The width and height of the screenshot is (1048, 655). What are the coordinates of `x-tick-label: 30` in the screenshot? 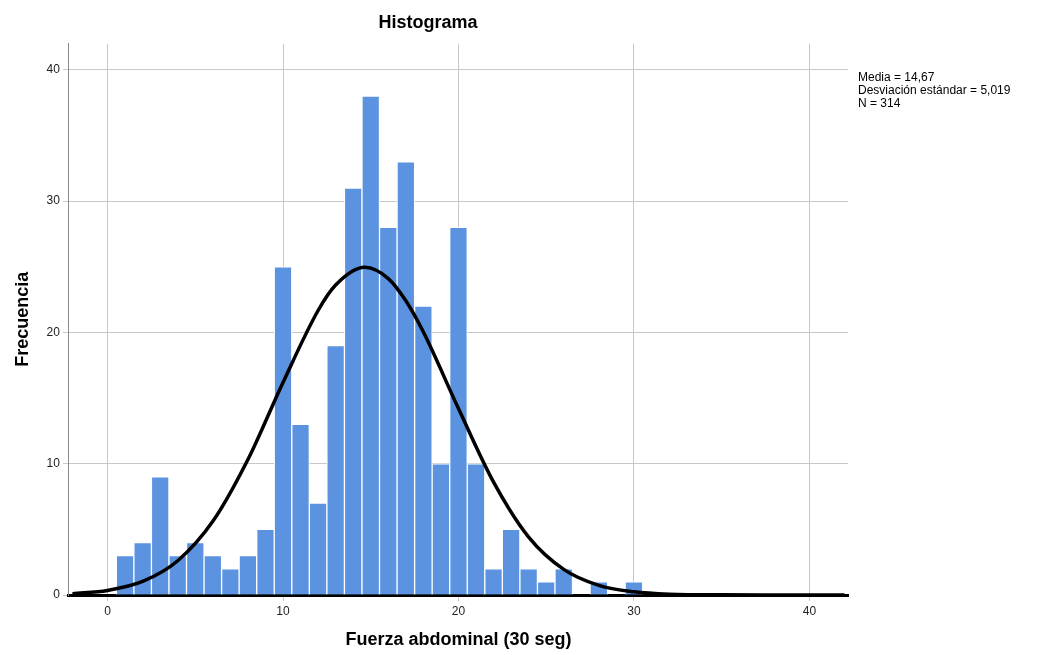 It's located at (634, 610).